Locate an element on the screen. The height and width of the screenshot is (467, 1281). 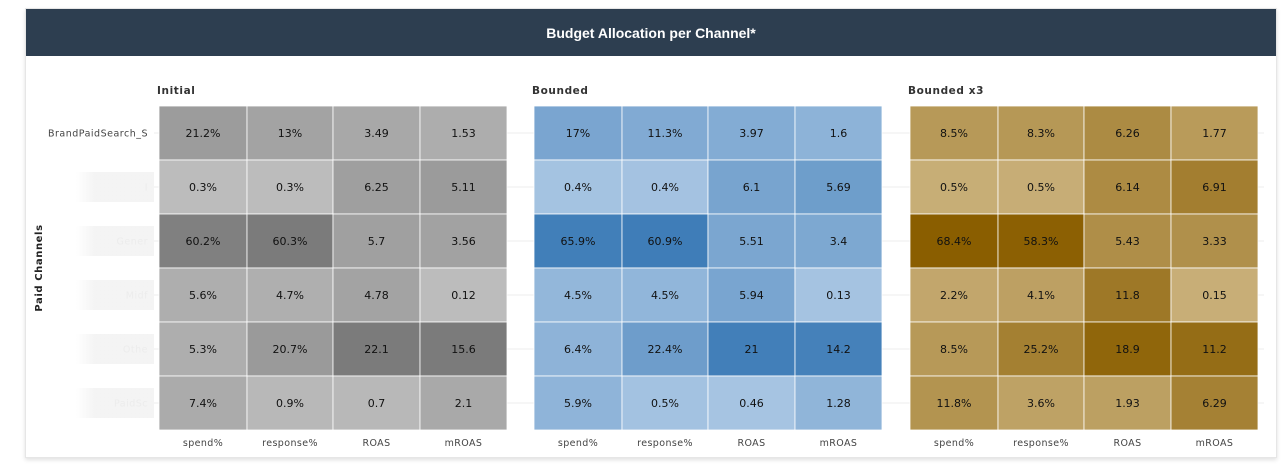
cell-value: 6.26 is located at coordinates (1127, 133).